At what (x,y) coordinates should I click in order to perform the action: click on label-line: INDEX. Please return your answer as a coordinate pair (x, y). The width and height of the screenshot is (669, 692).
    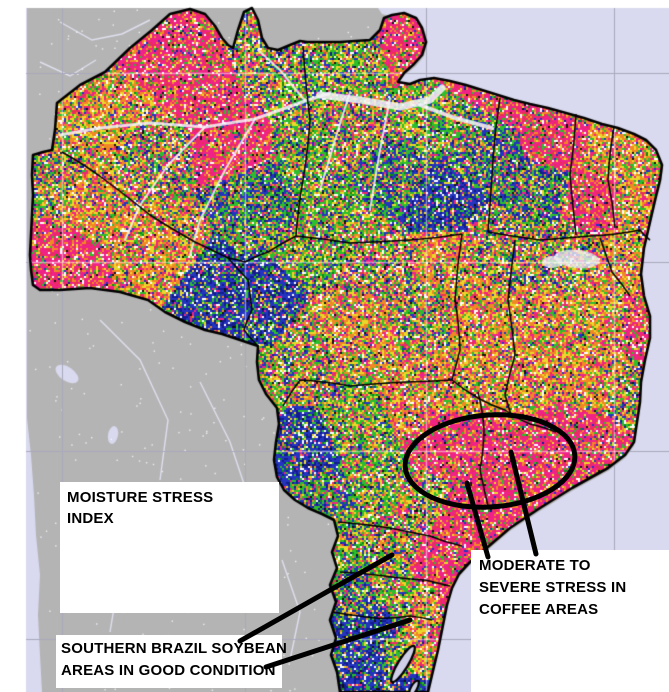
    Looking at the image, I should click on (90, 518).